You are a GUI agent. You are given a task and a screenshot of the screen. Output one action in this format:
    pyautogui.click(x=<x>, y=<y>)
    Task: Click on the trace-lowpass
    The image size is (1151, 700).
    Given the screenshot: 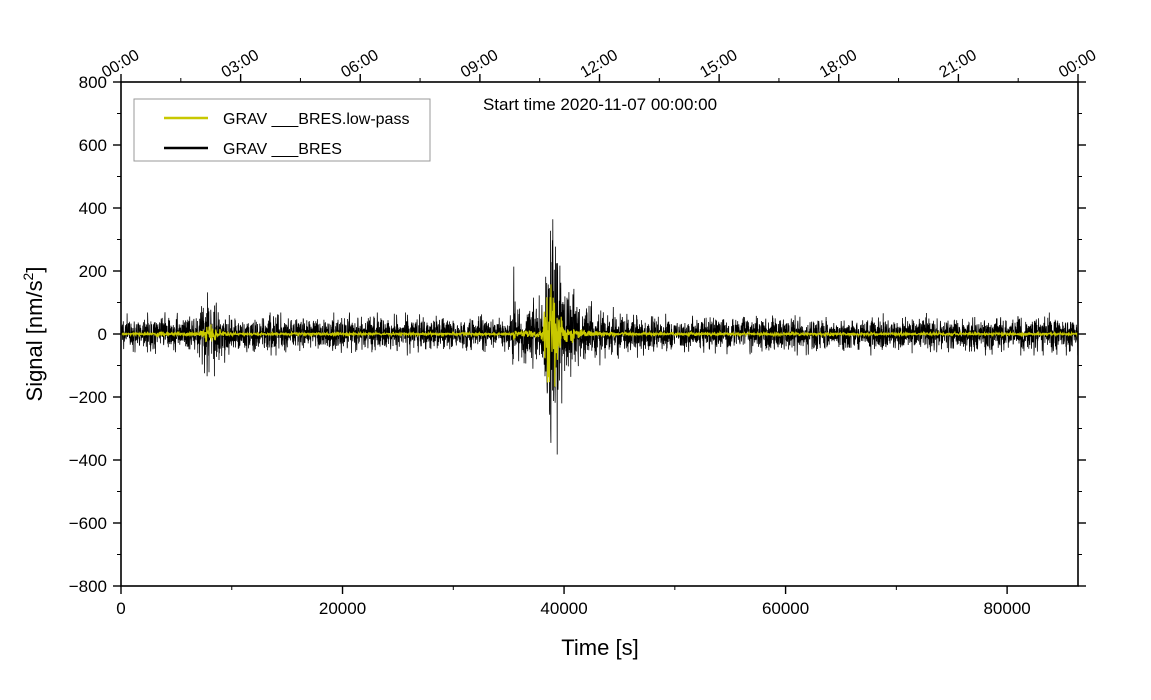 What is the action you would take?
    pyautogui.click(x=599, y=335)
    